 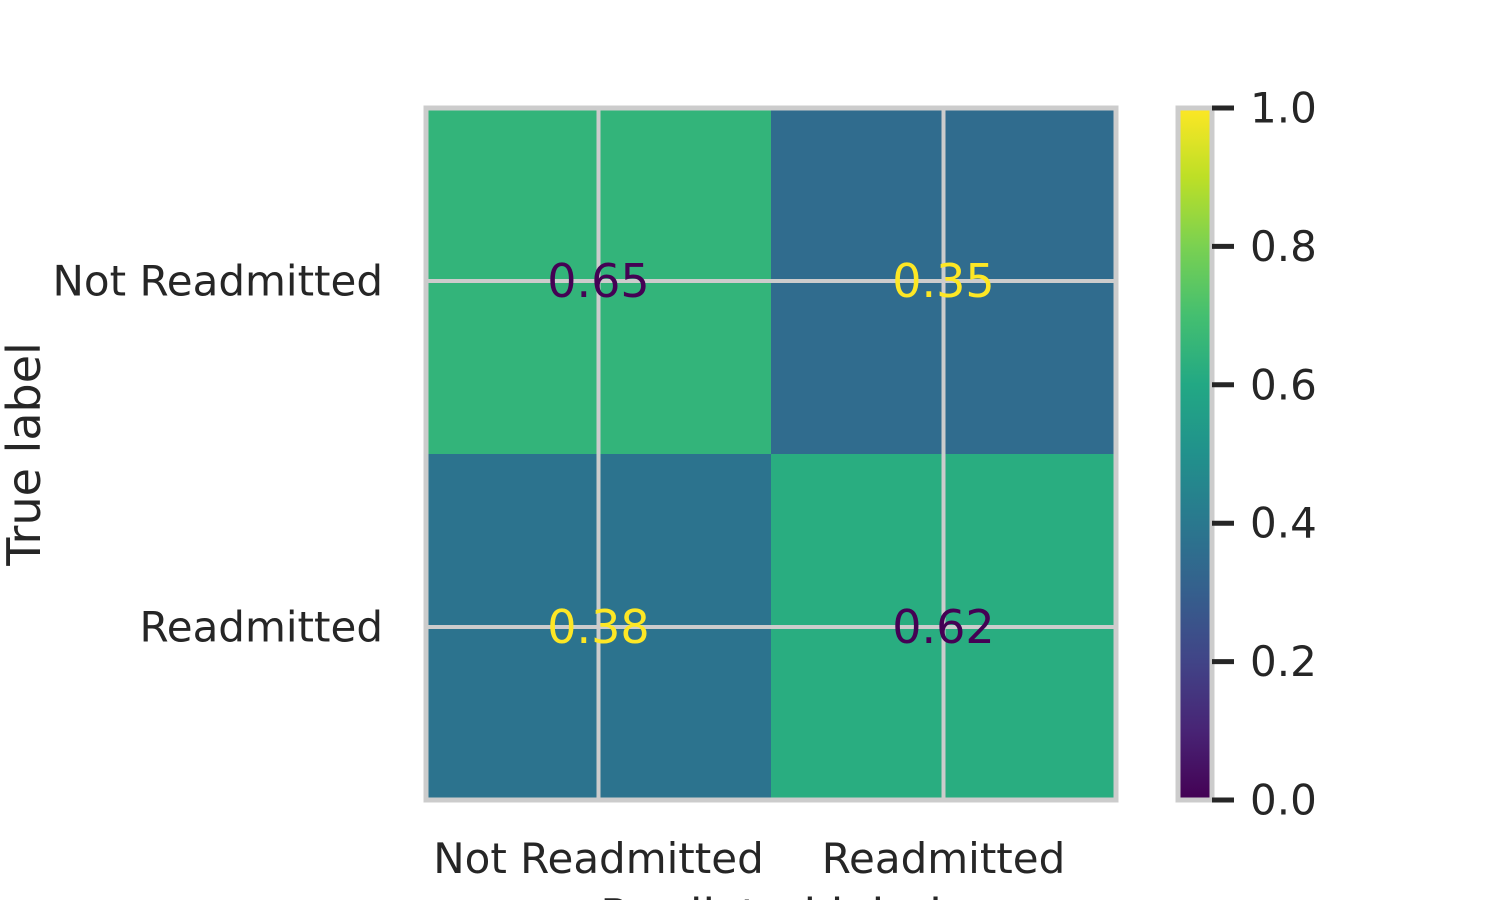 What do you see at coordinates (598, 858) in the screenshot?
I see `x-tick-label: Not Readmitted` at bounding box center [598, 858].